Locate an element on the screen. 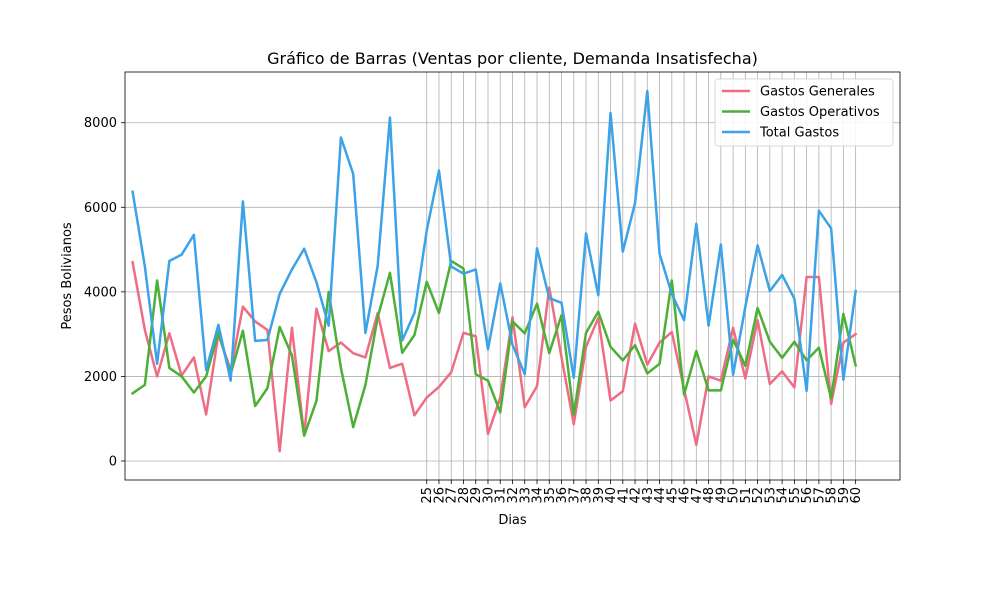  x-tick-label: 45 is located at coordinates (672, 495).